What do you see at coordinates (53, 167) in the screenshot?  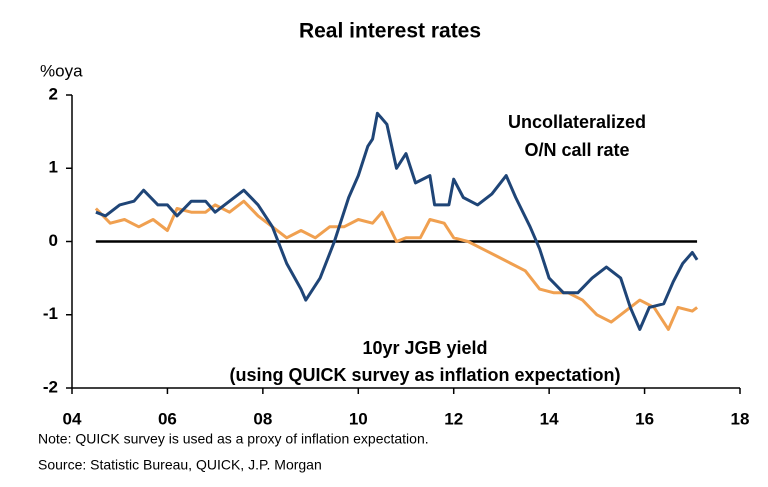 I see `y-tick-label: 1` at bounding box center [53, 167].